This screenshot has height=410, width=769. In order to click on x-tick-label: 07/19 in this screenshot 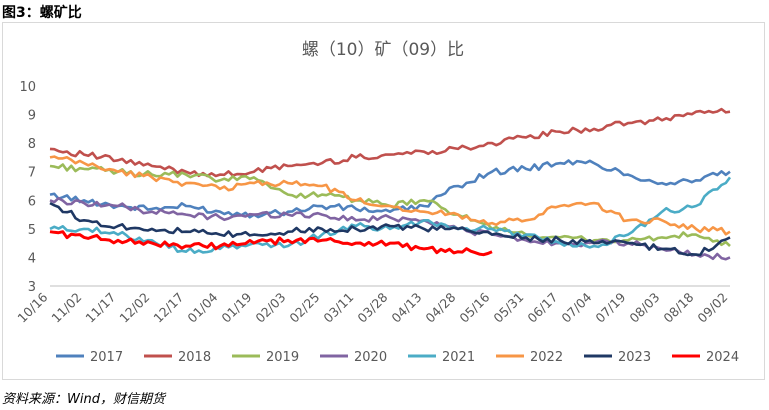, I will do `click(610, 307)`.